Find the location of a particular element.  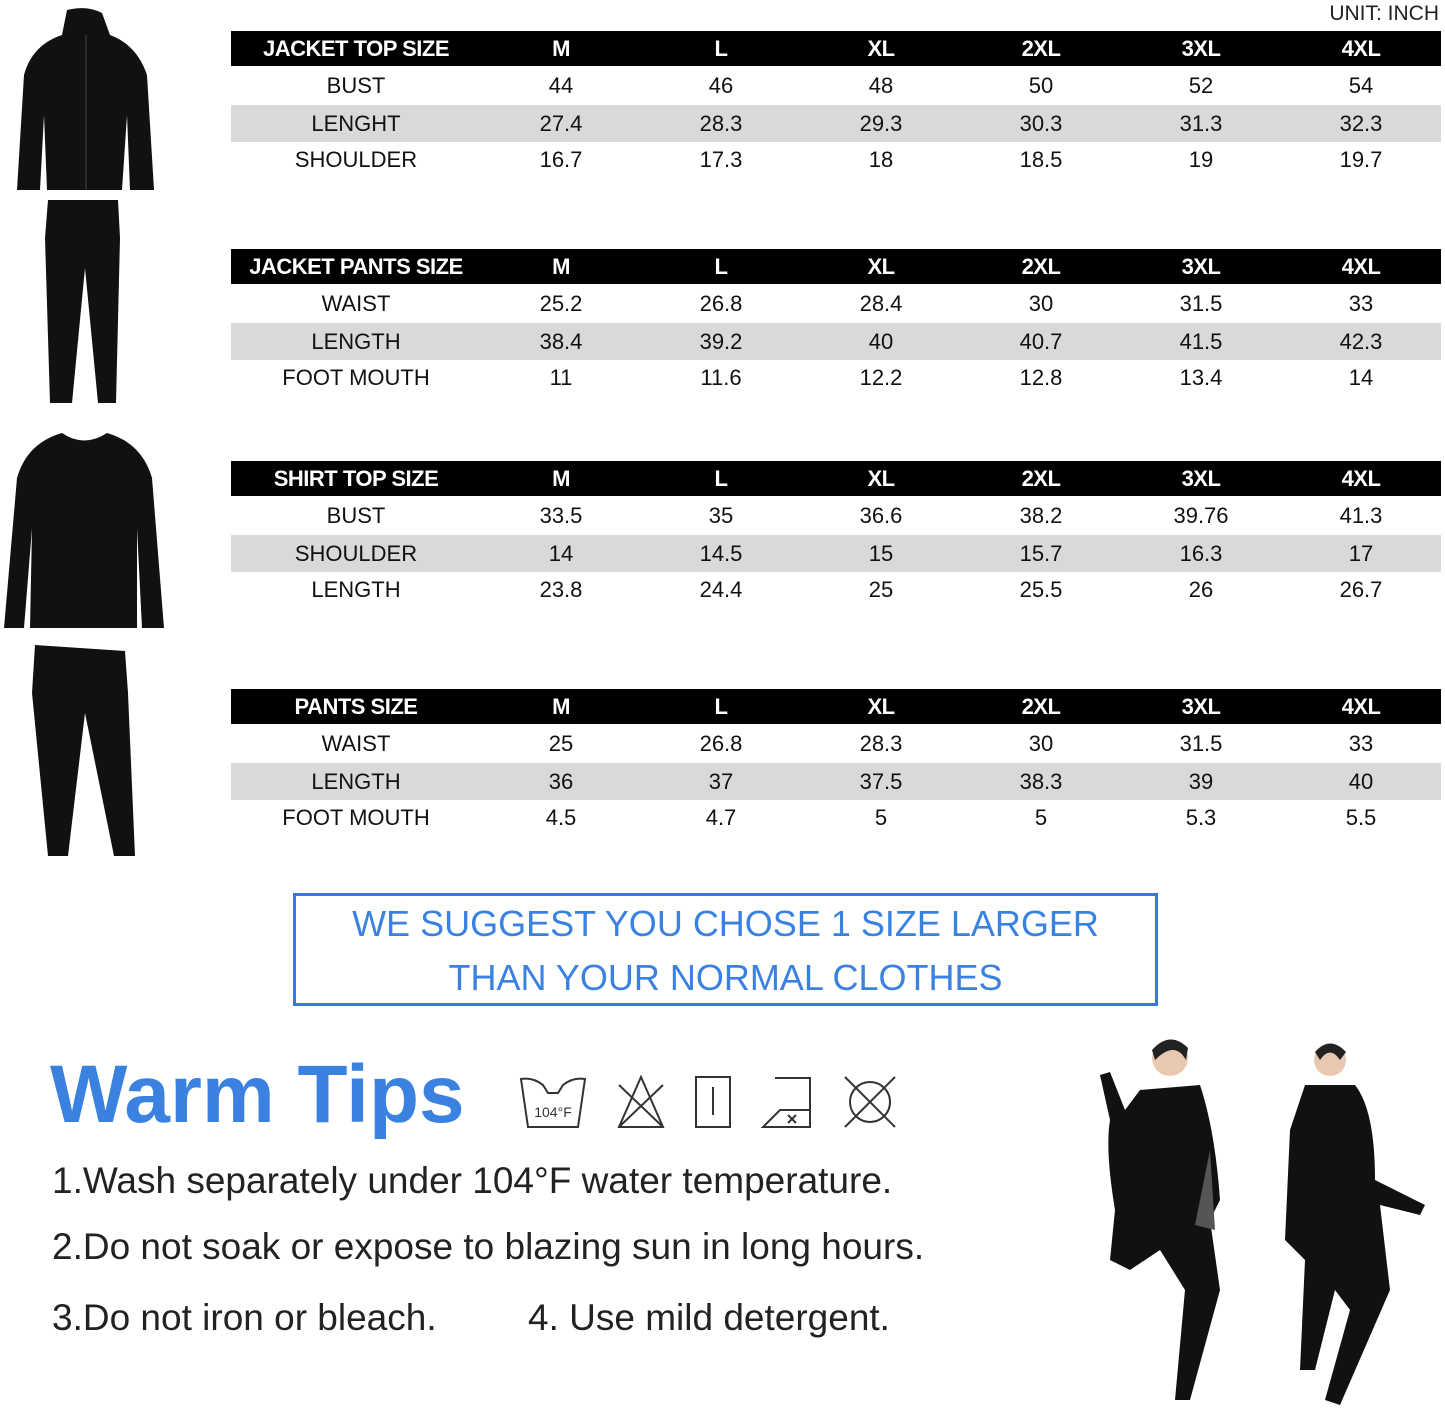

suggestion-line-1: WE SUGGEST YOU CHOSE 1 SIZE LARGER is located at coordinates (725, 923).